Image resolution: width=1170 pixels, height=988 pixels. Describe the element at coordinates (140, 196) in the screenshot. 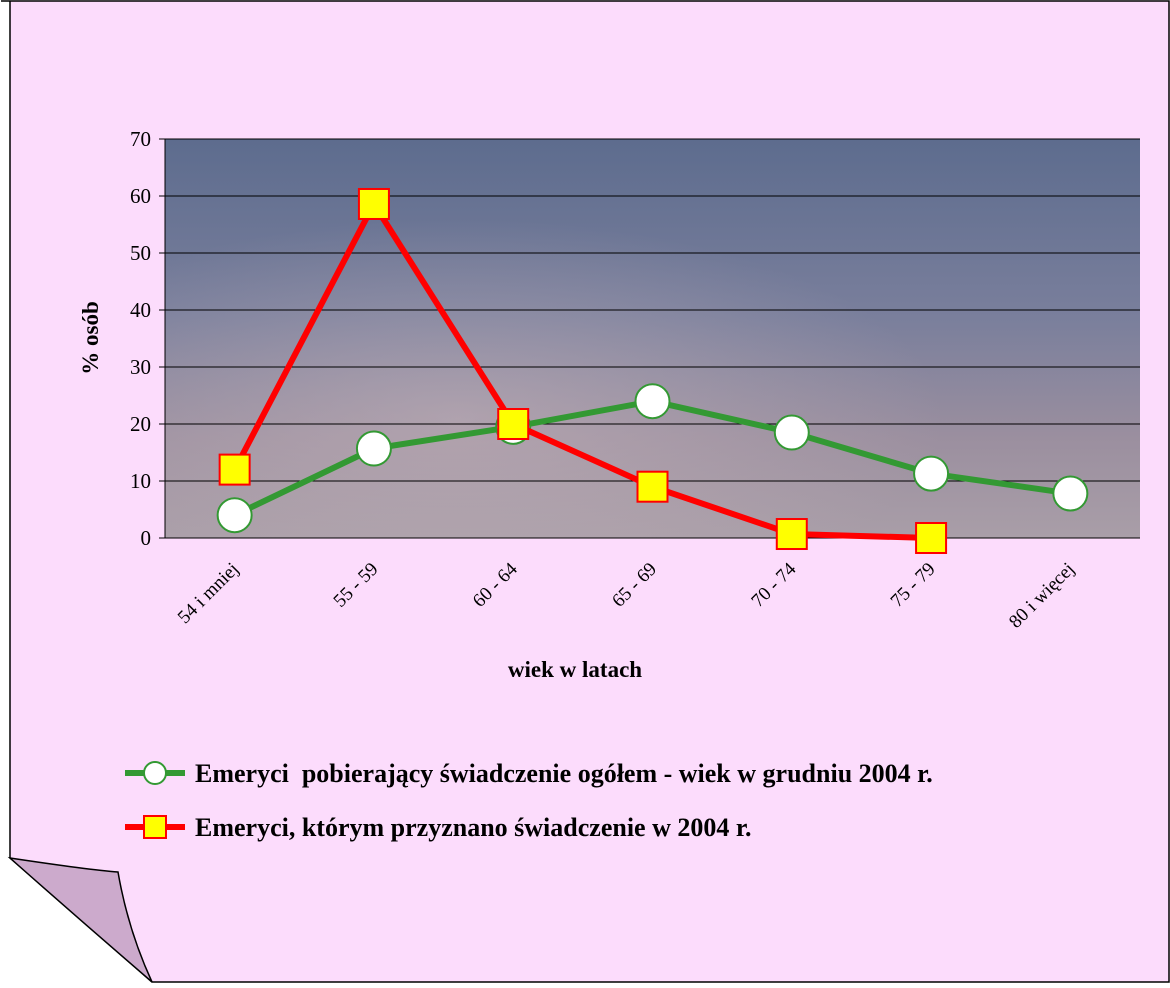

I see `y-tick-label: 60` at that location.